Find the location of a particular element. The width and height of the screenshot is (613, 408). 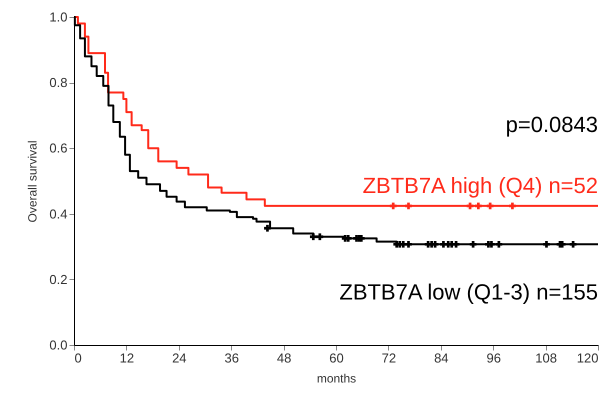

x-tick-label: 48 is located at coordinates (284, 358).